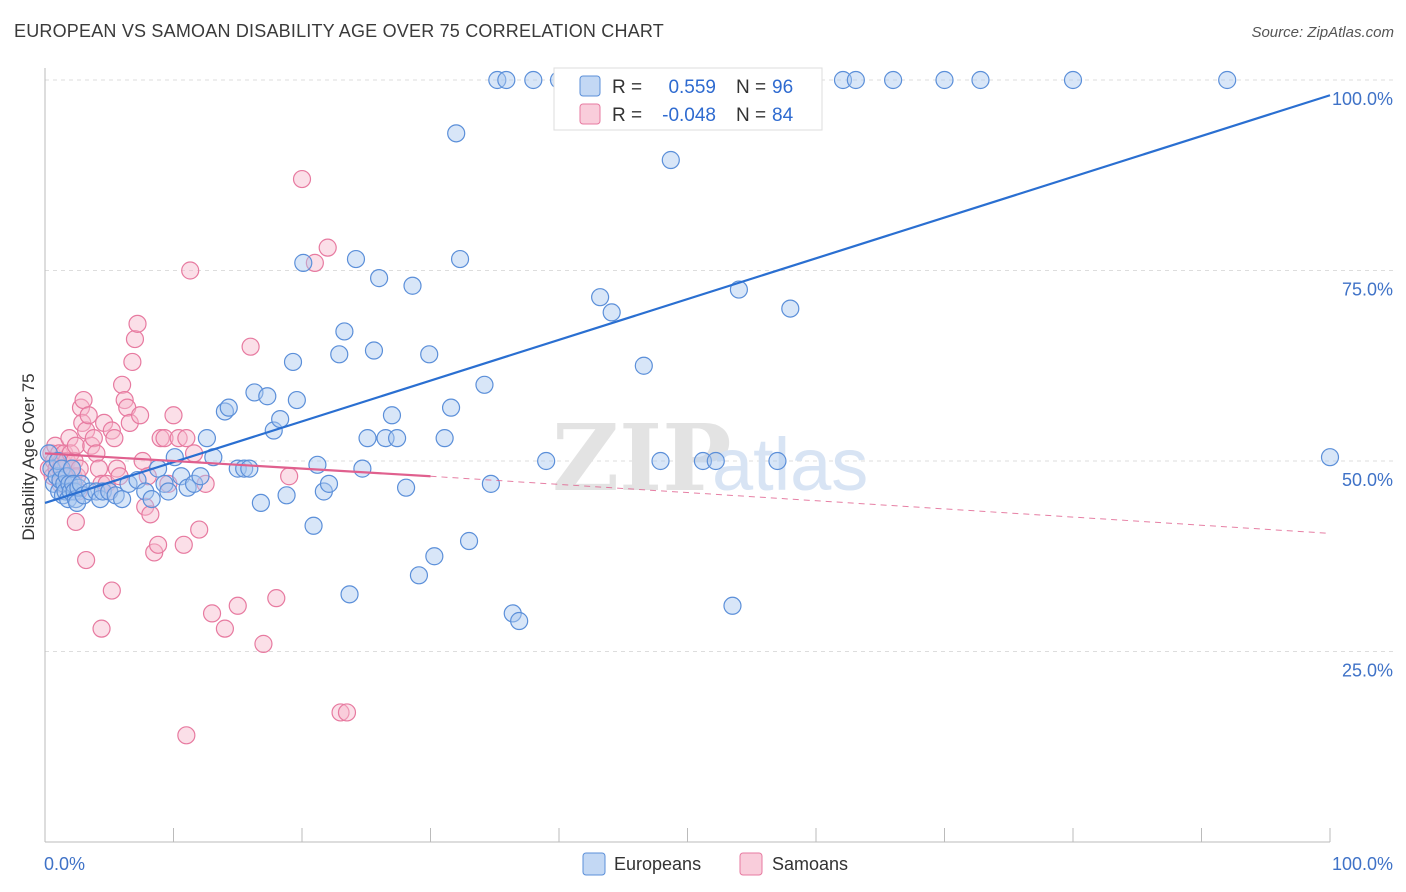 Image resolution: width=1406 pixels, height=892 pixels. I want to click on watermark-atlas: atlas, so click(790, 464).